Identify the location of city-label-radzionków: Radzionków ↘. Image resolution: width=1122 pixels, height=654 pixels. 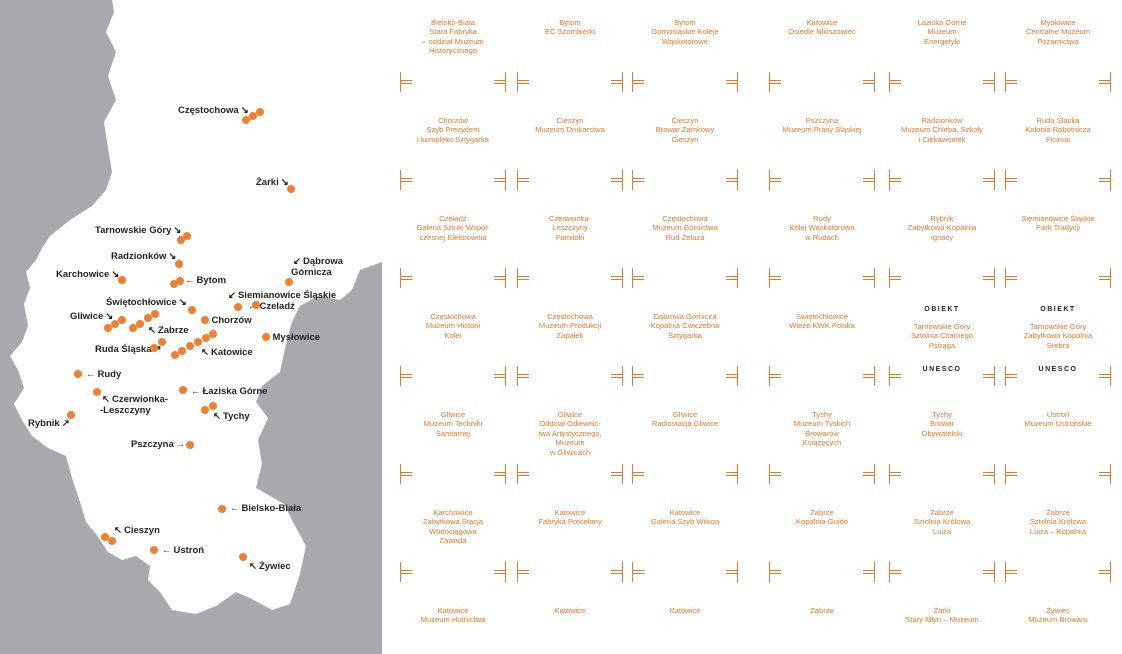
(144, 257).